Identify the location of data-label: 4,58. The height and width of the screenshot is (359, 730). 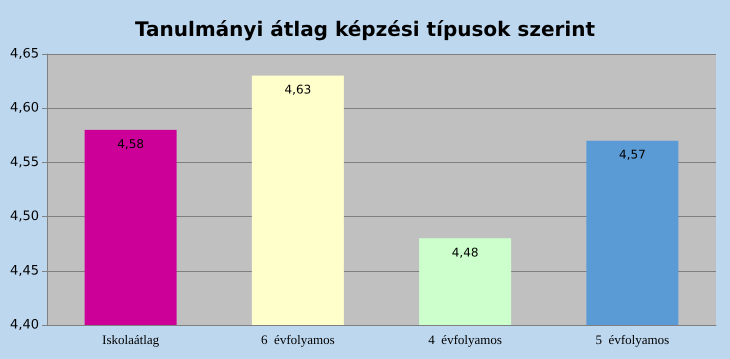
(130, 143).